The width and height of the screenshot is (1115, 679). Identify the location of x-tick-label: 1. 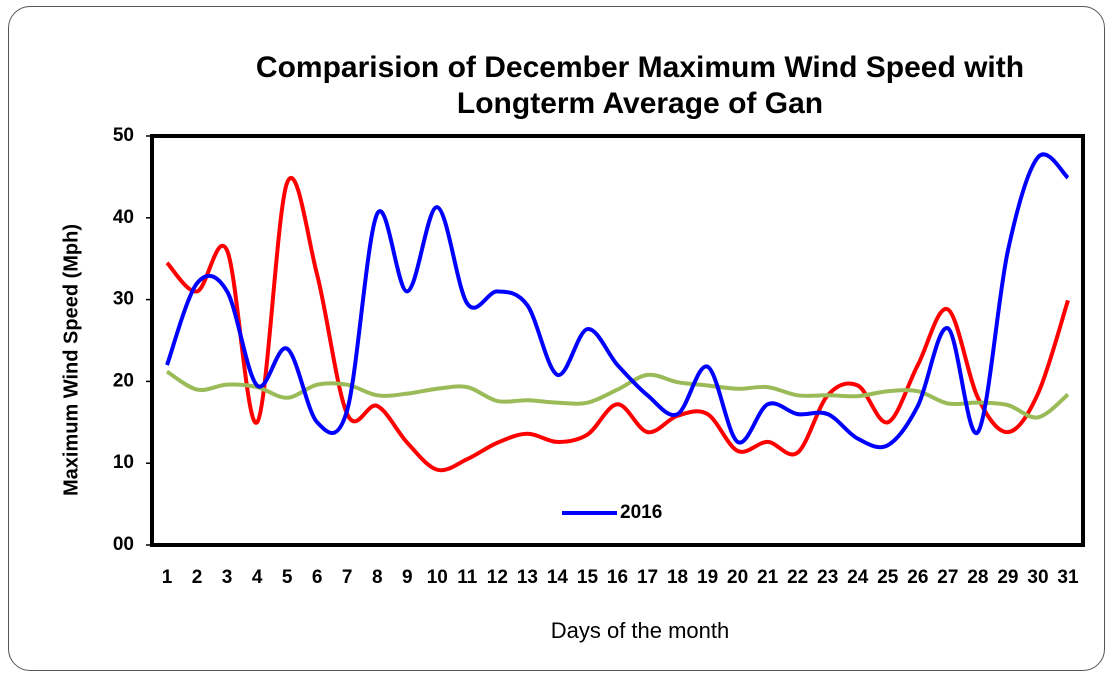
(167, 577).